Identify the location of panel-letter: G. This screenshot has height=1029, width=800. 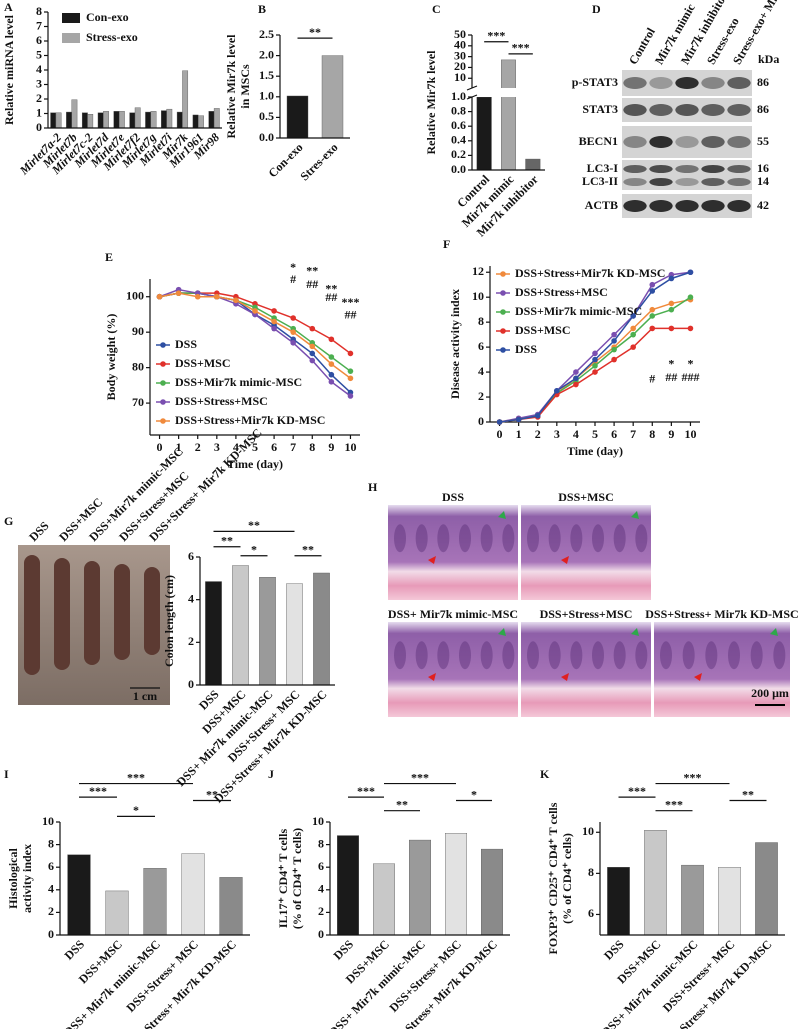
(8, 521).